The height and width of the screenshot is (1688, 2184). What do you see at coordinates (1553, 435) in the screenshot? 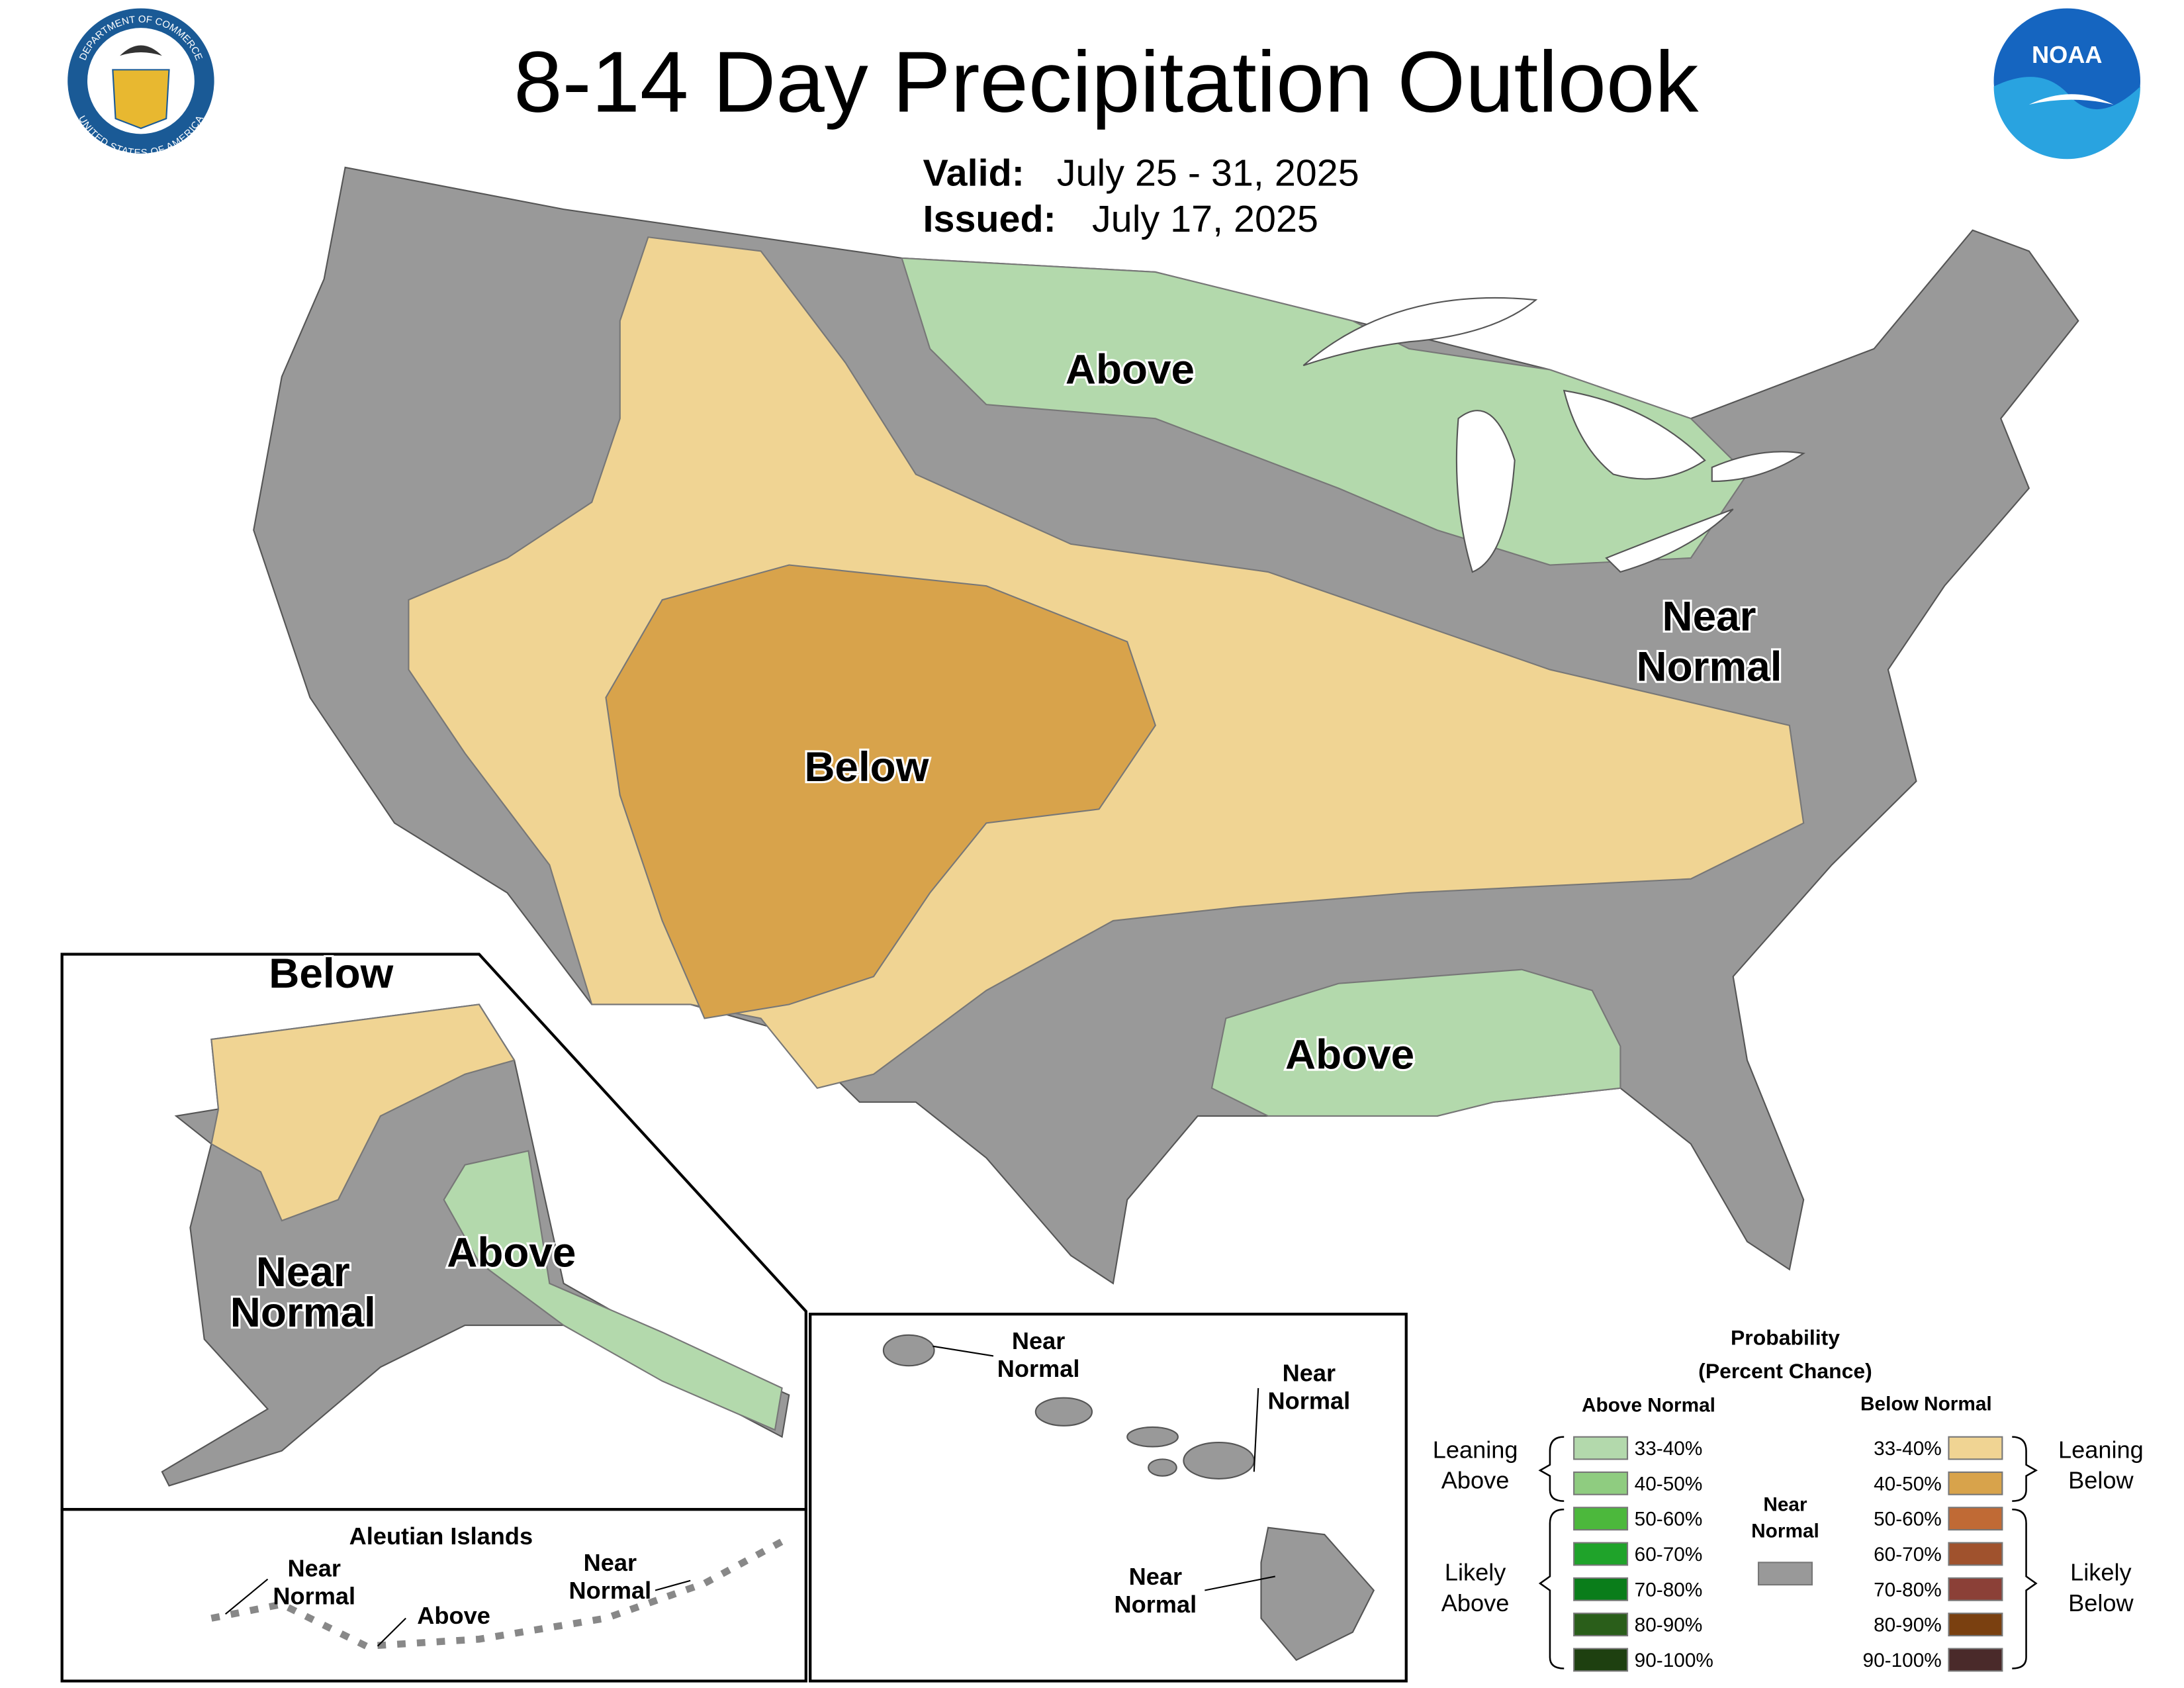
I see `great-lakes` at bounding box center [1553, 435].